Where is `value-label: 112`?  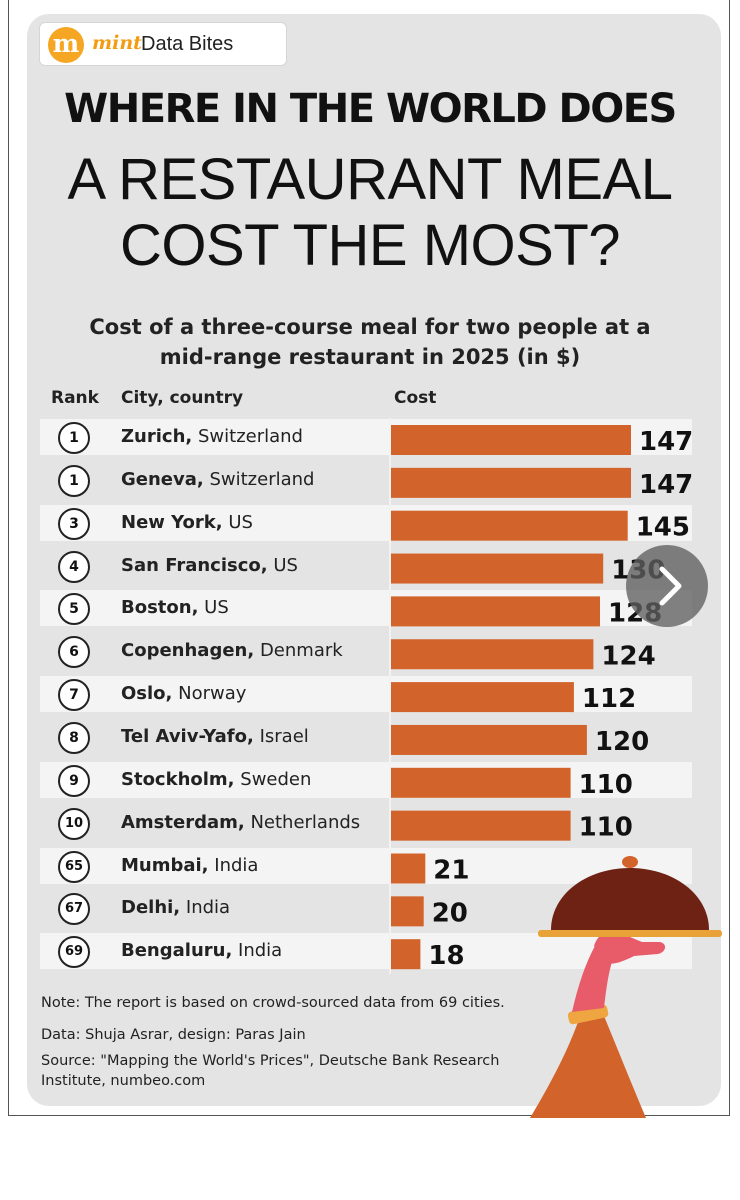
value-label: 112 is located at coordinates (609, 699).